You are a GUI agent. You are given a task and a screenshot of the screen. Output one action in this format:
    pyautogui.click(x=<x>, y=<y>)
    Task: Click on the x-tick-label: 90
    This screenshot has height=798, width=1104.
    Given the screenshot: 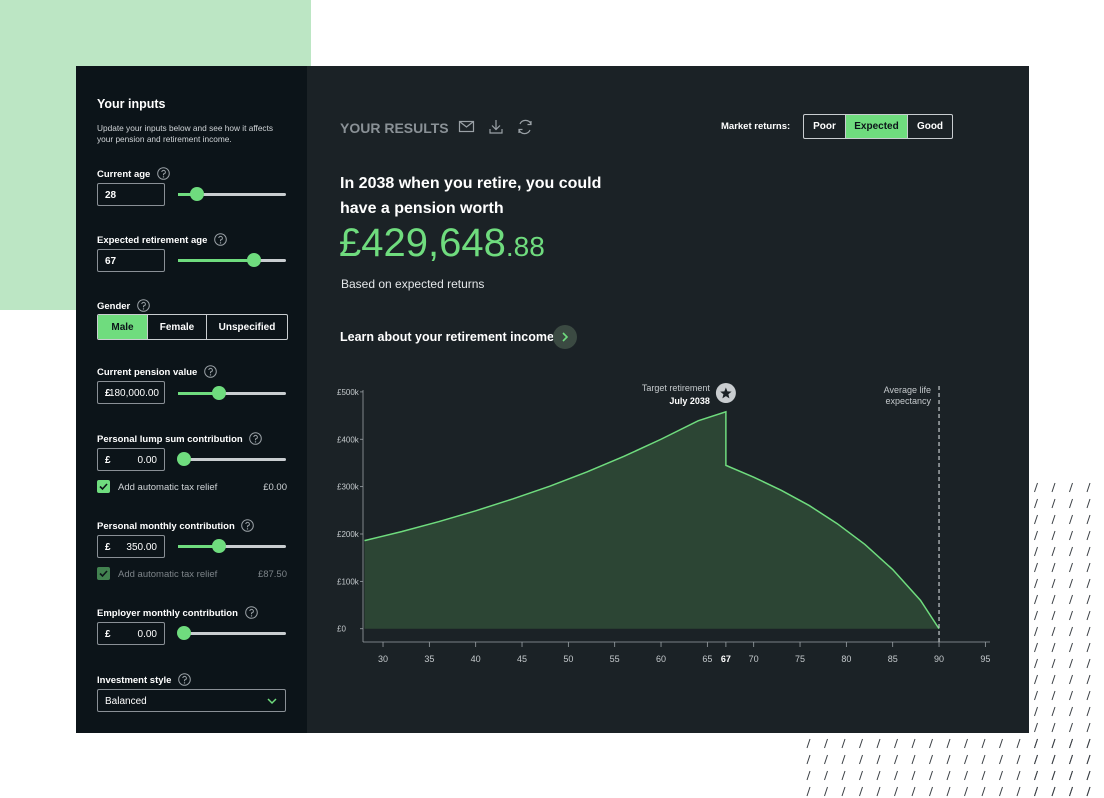 What is the action you would take?
    pyautogui.click(x=939, y=659)
    